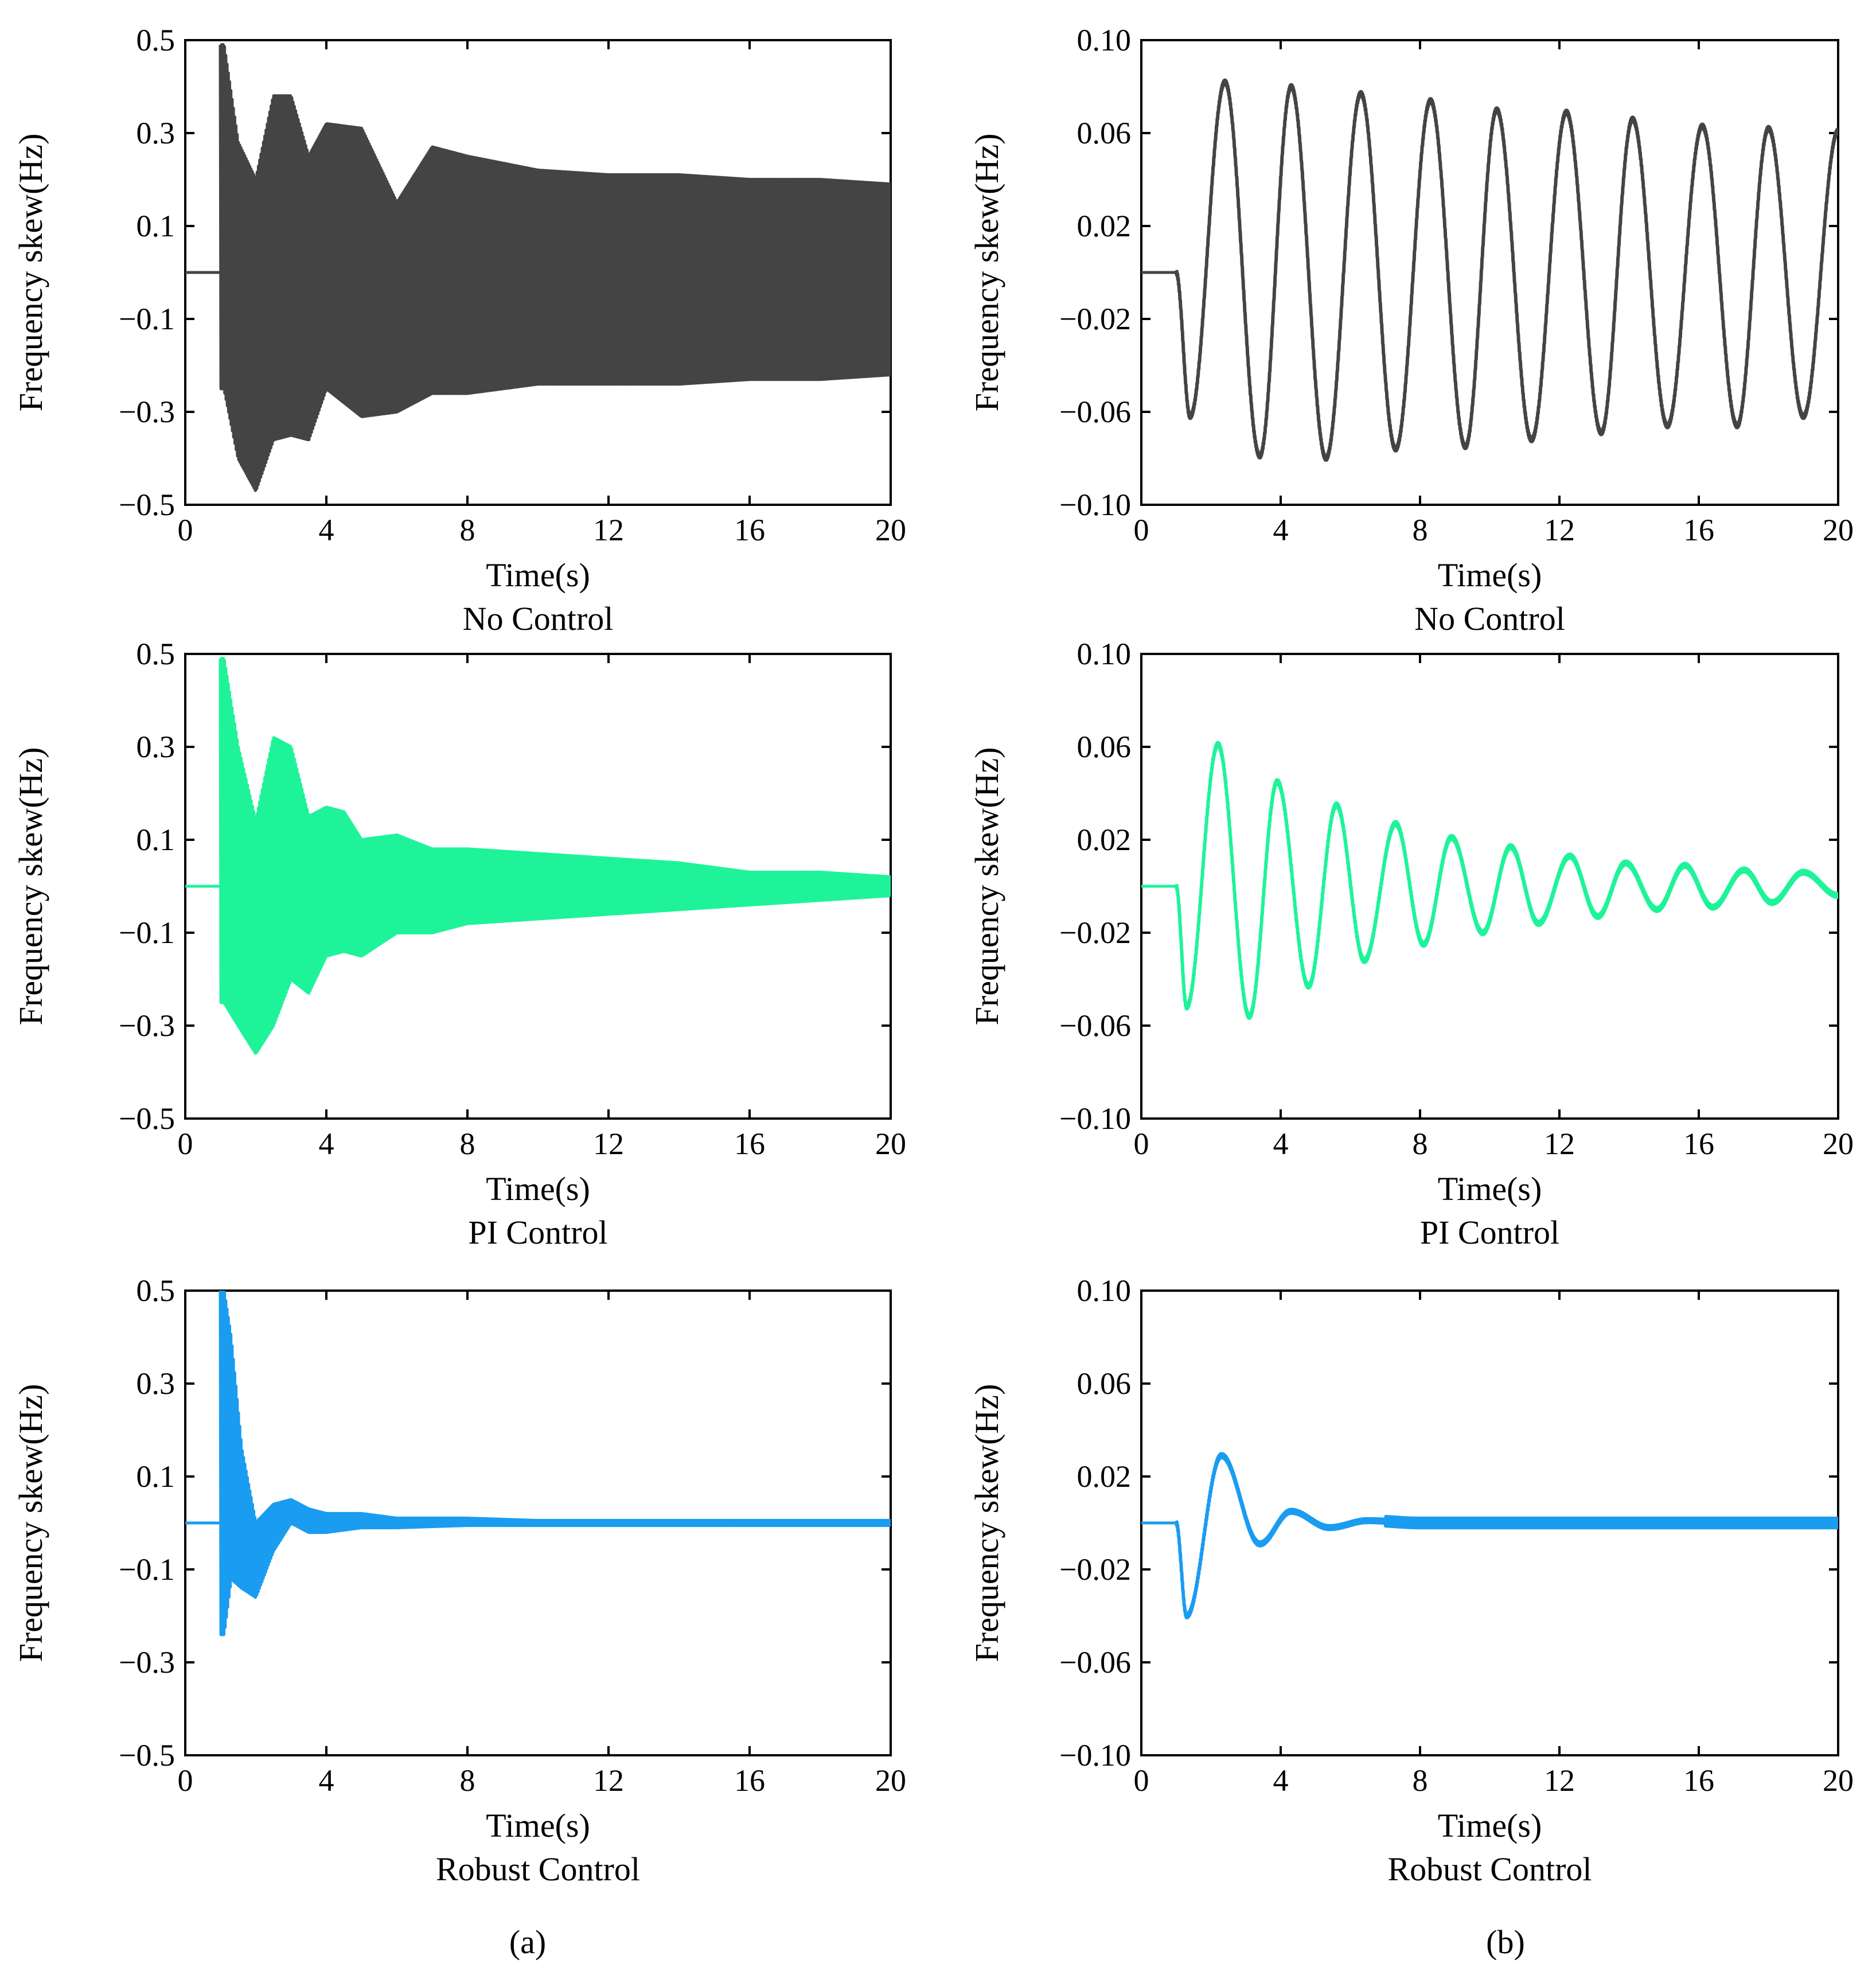  I want to click on figure-label-b: (b), so click(1505, 1942).